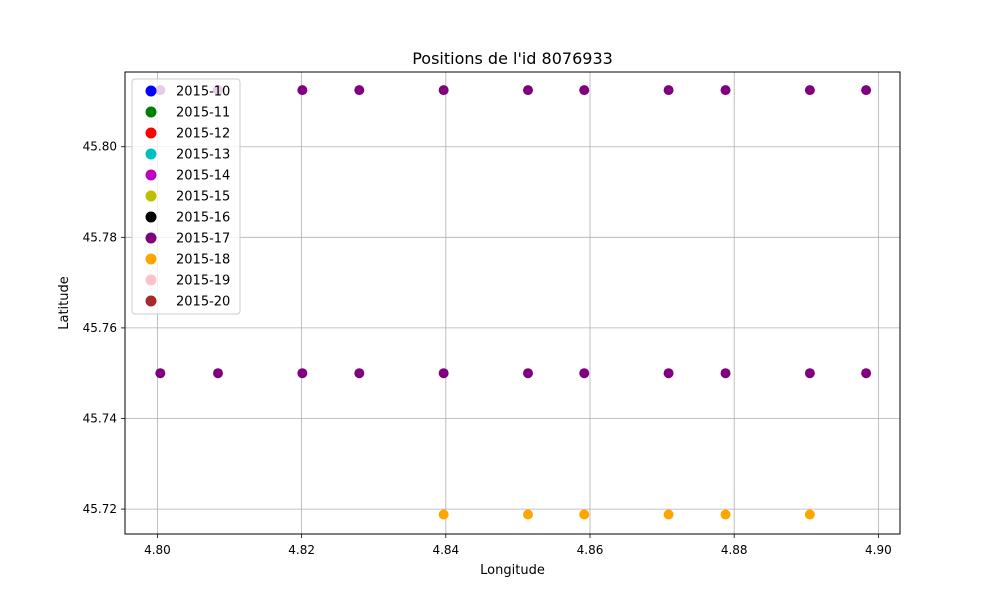 This screenshot has width=1000, height=600. I want to click on legend-label: 2015-10, so click(203, 92).